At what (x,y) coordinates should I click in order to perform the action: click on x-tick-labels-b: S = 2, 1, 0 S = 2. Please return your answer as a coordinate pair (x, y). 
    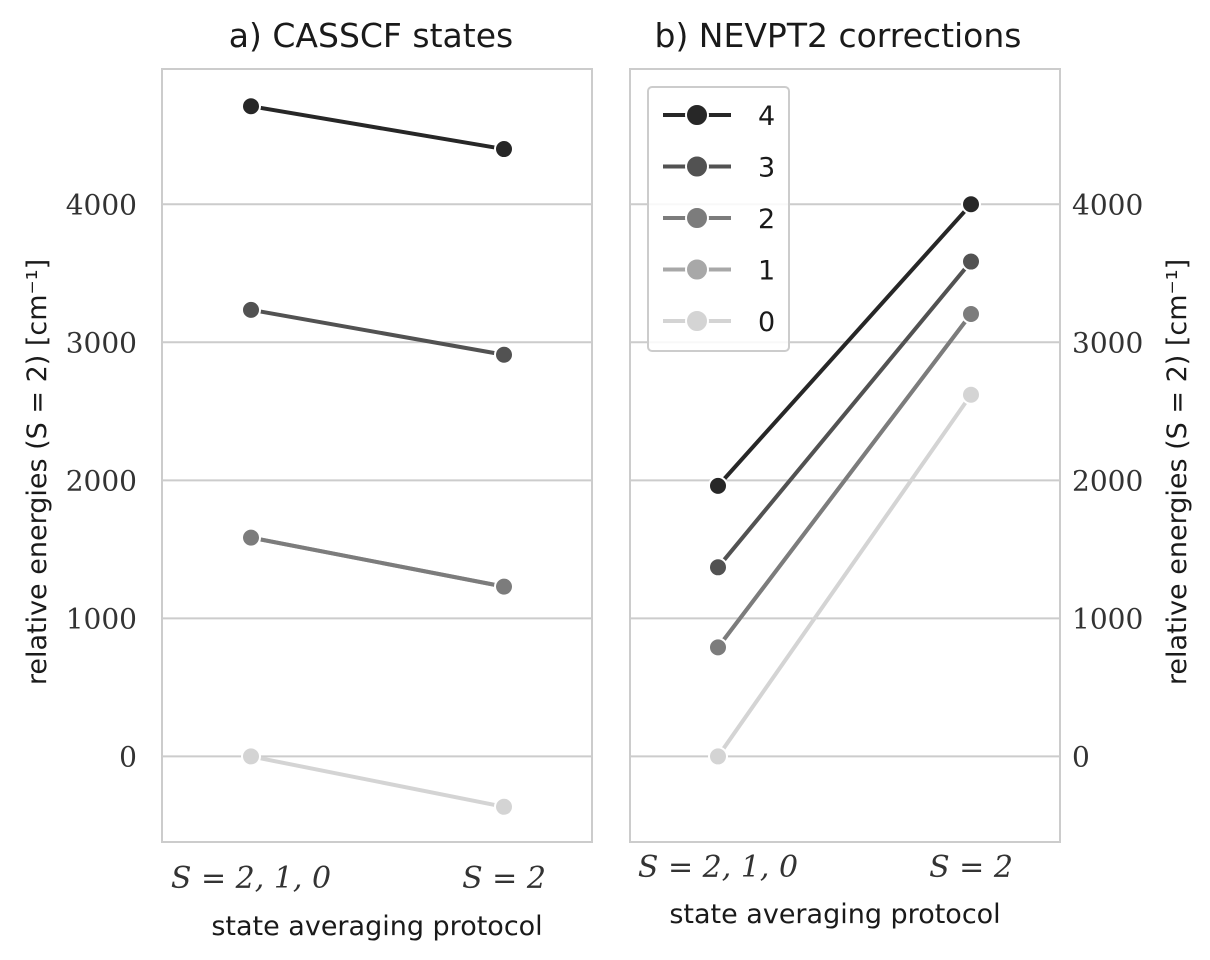
    Looking at the image, I should click on (825, 867).